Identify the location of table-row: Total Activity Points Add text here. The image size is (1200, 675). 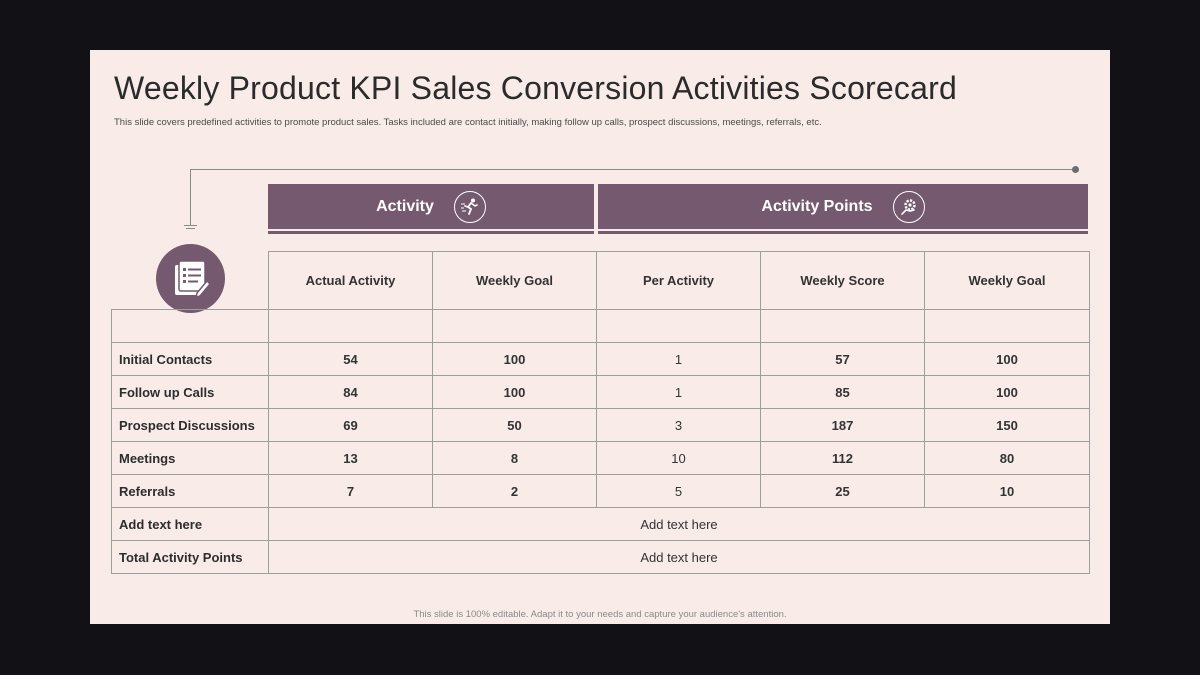
(600, 557).